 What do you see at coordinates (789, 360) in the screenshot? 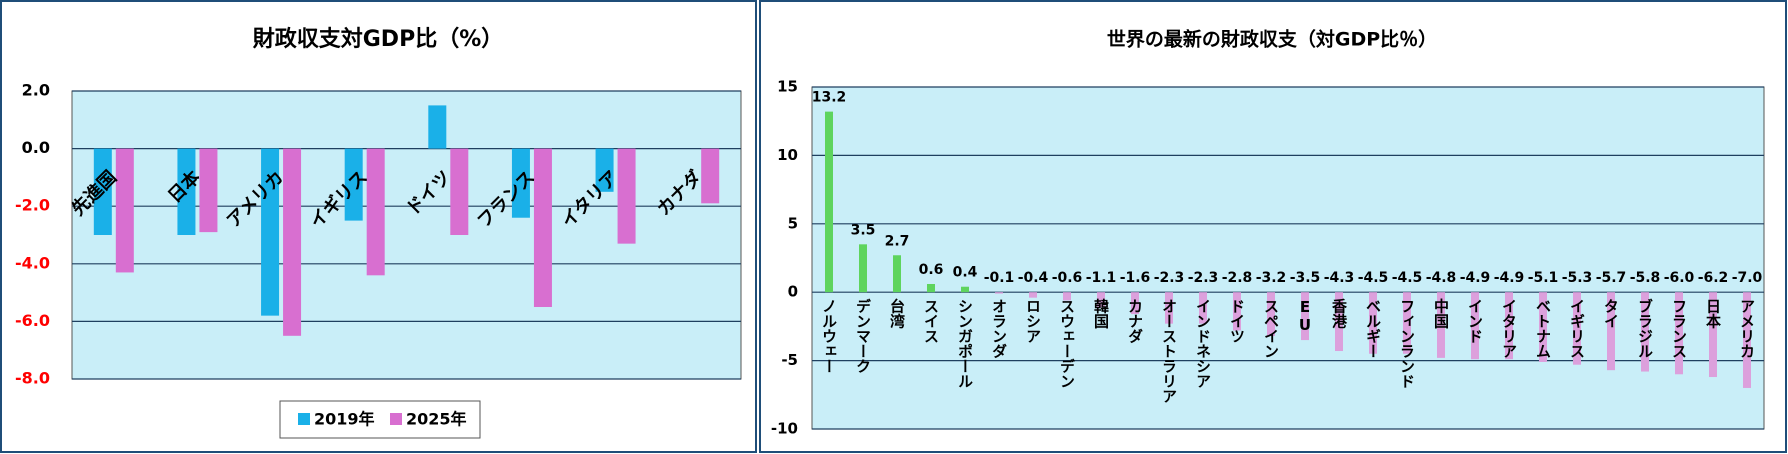
I see `y-tick-label: -5` at bounding box center [789, 360].